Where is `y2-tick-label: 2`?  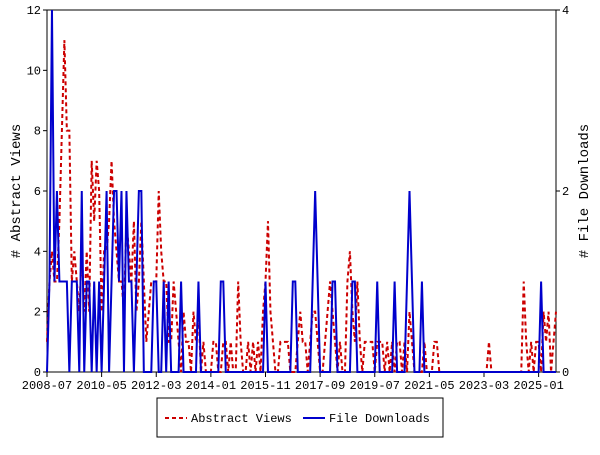 y2-tick-label: 2 is located at coordinates (565, 192).